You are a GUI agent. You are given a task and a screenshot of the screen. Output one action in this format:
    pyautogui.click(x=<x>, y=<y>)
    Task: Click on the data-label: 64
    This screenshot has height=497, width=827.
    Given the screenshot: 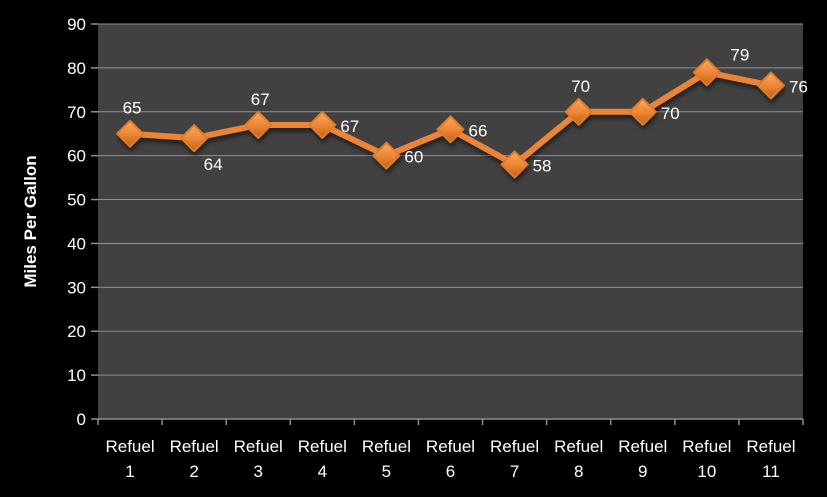 What is the action you would take?
    pyautogui.click(x=213, y=164)
    